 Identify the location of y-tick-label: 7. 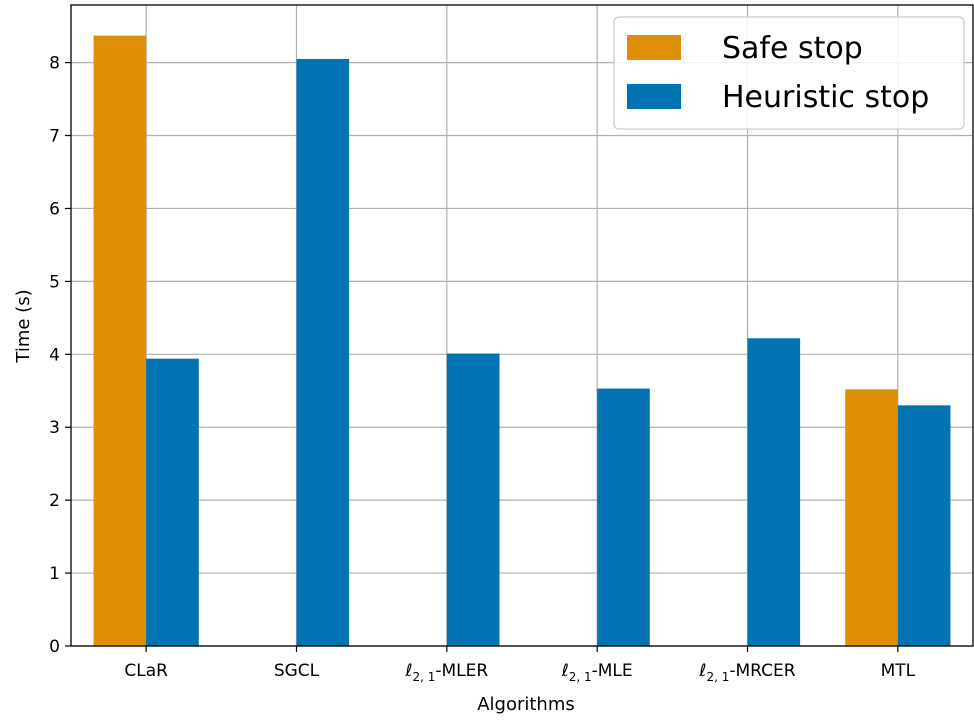
(54, 137).